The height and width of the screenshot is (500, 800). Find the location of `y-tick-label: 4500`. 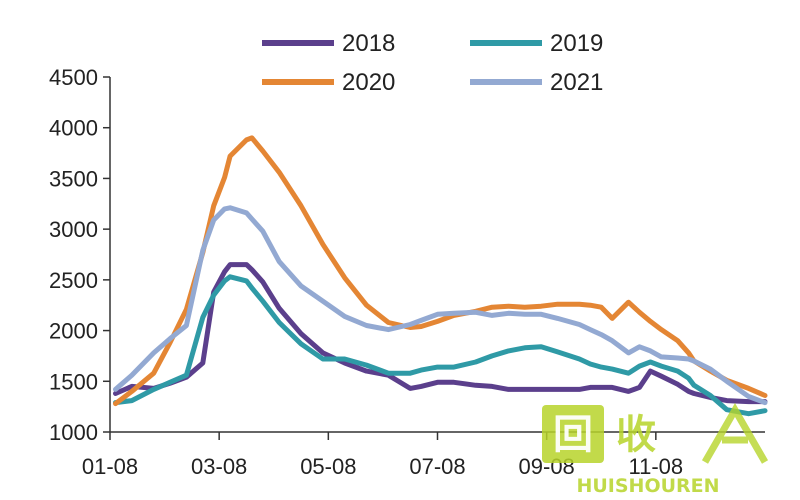

y-tick-label: 4500 is located at coordinates (73, 77).